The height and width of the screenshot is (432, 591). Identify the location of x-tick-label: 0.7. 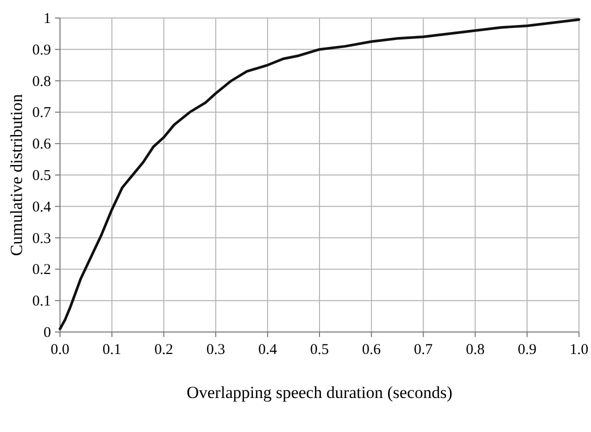
(424, 350).